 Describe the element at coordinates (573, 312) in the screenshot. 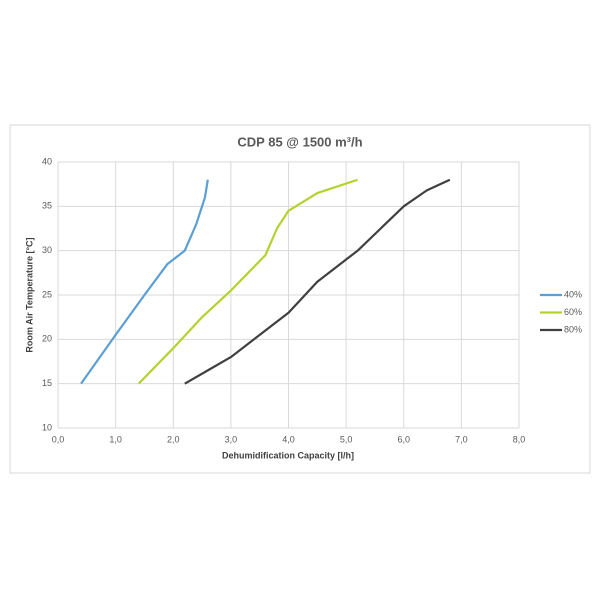

I see `legend-label: 60%` at that location.